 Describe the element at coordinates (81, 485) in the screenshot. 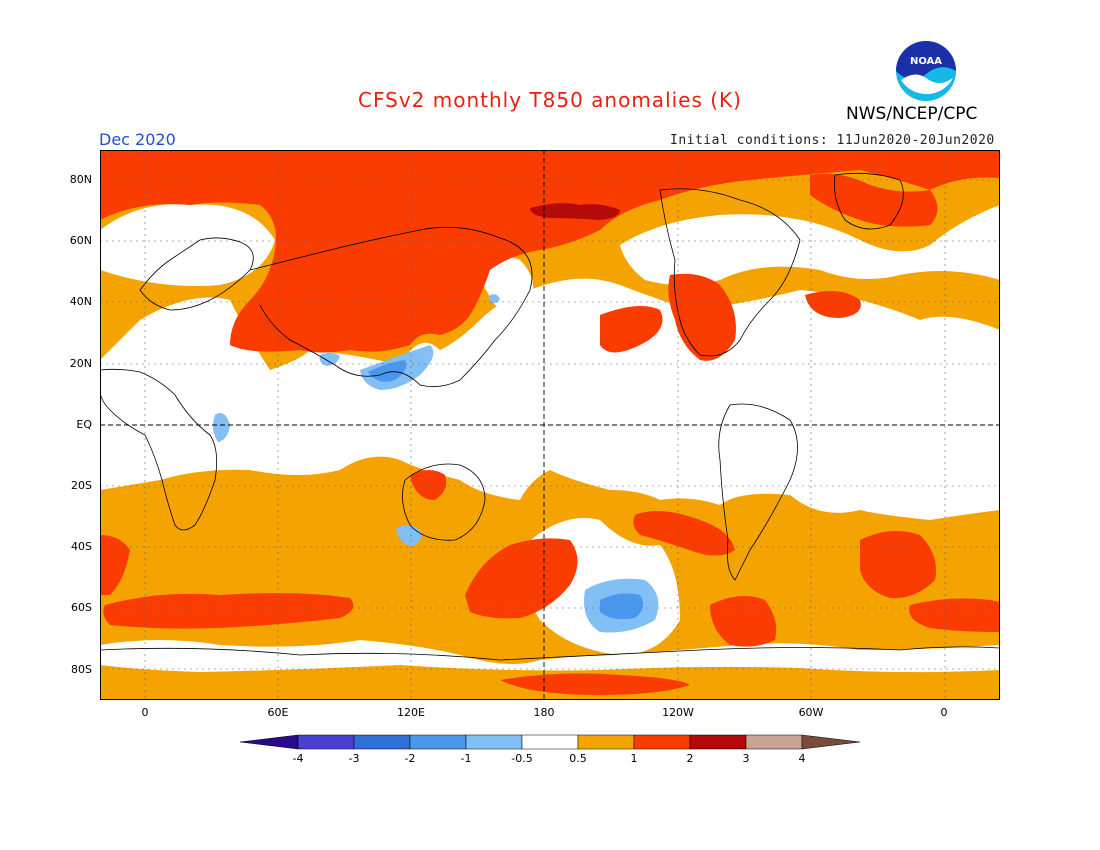

I see `lat-label-20s: 20S` at that location.